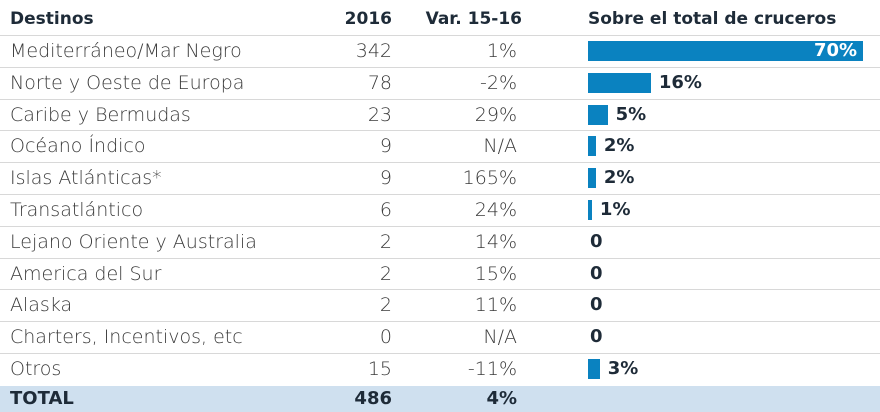 The height and width of the screenshot is (412, 880). Describe the element at coordinates (385, 337) in the screenshot. I see `count-2016: 0` at that location.